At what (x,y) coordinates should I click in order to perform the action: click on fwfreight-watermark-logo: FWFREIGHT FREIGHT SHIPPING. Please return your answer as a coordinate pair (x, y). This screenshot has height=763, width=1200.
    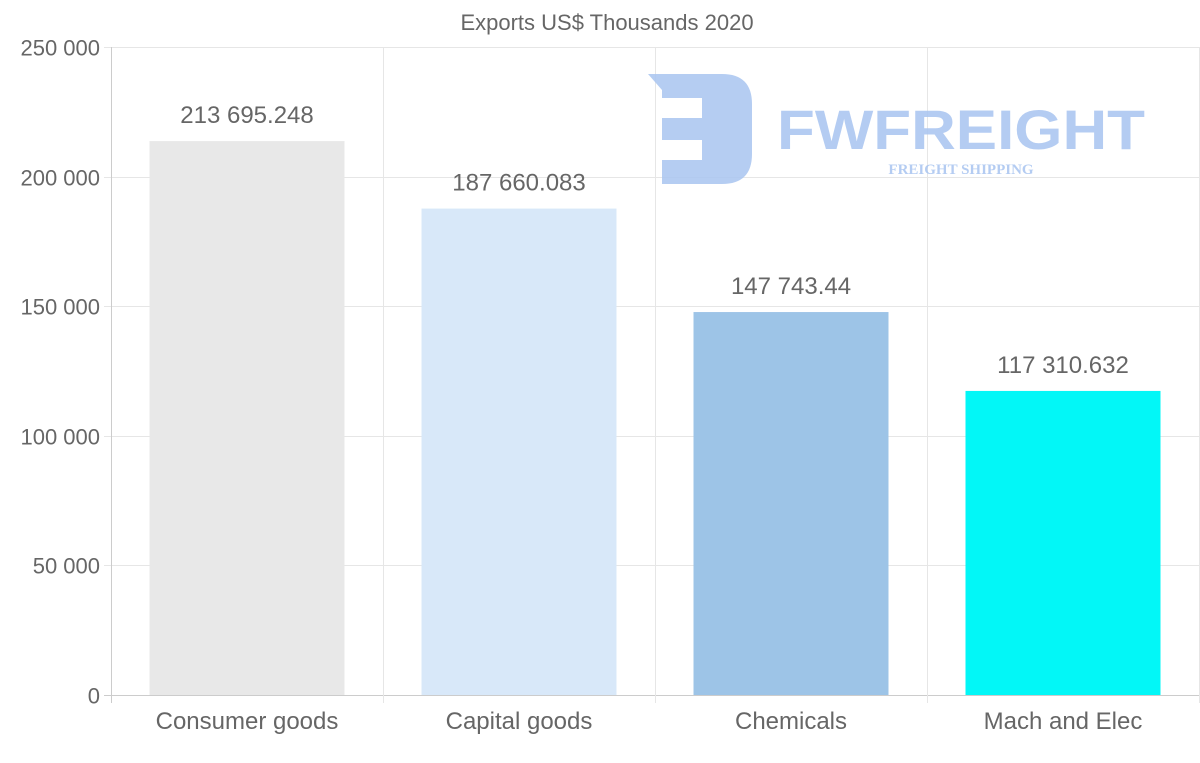
    Looking at the image, I should click on (896, 129).